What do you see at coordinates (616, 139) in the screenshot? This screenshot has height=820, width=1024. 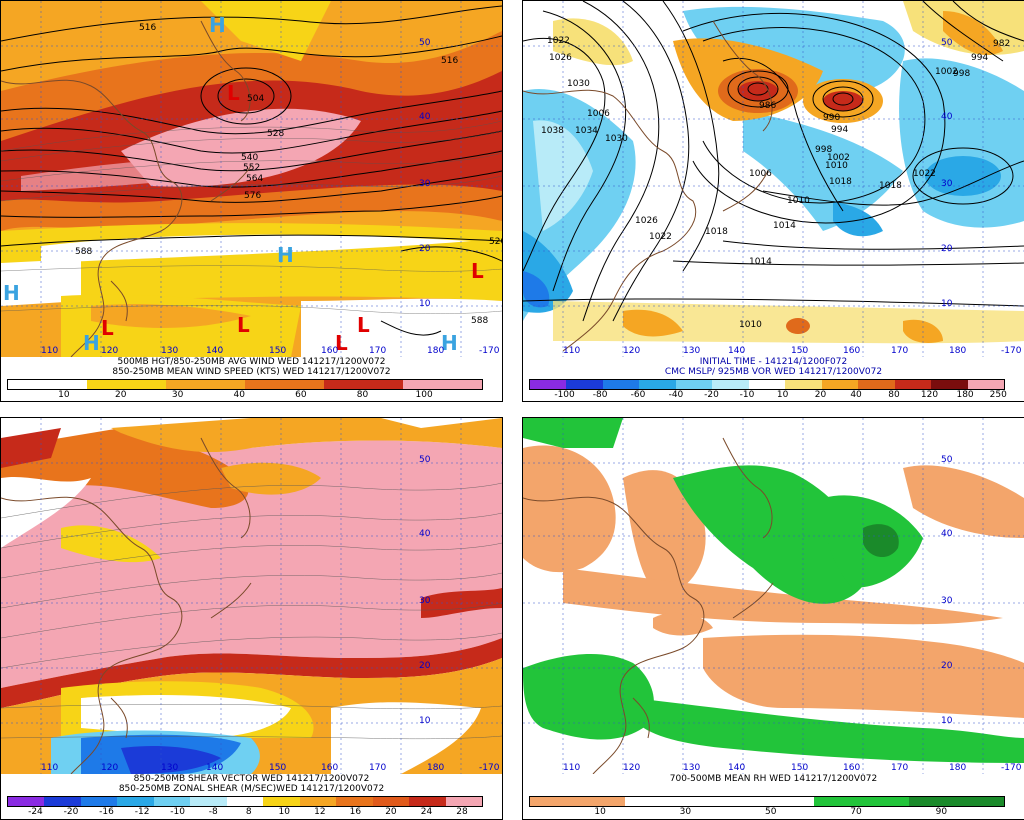 I see `isobar-label: 1030` at bounding box center [616, 139].